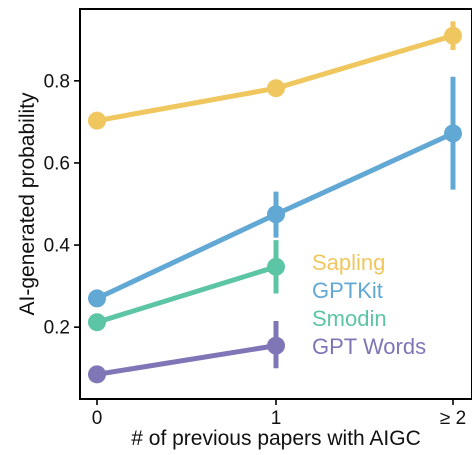 The width and height of the screenshot is (472, 455). Describe the element at coordinates (347, 290) in the screenshot. I see `legend-entry-gptkit: GPTKit` at that location.